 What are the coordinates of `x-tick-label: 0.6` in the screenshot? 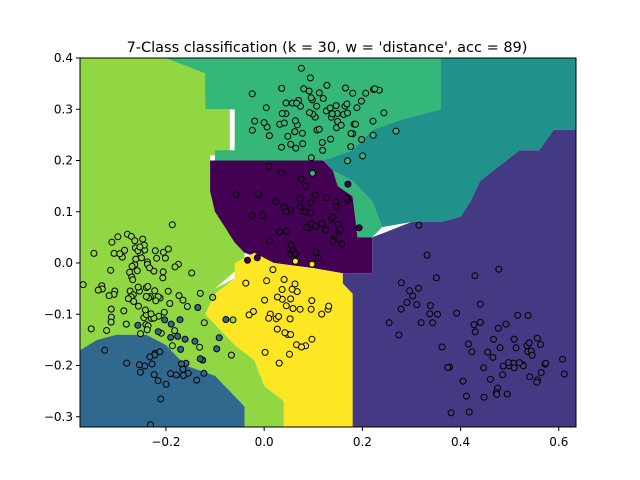 It's located at (558, 442).